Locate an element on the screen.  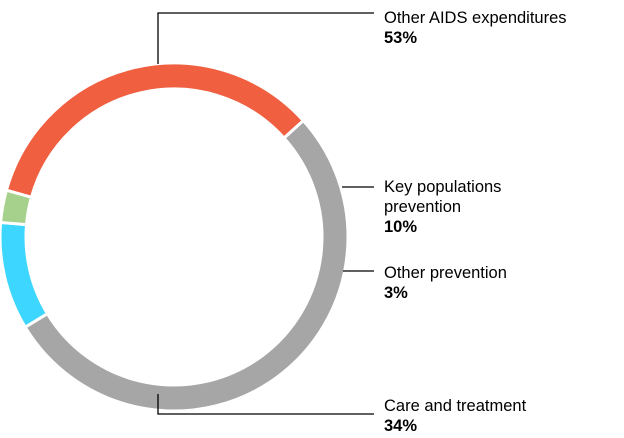
label-care-and-treatment-name: Care and treatment is located at coordinates (455, 406).